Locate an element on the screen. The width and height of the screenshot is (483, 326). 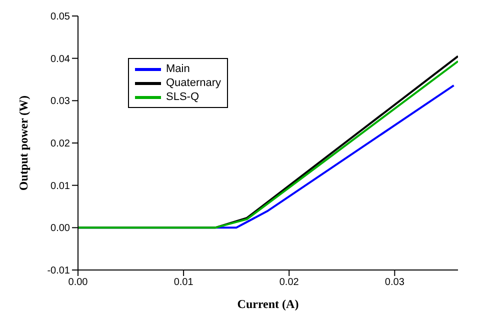
x-tick-label: 0.00 is located at coordinates (78, 282).